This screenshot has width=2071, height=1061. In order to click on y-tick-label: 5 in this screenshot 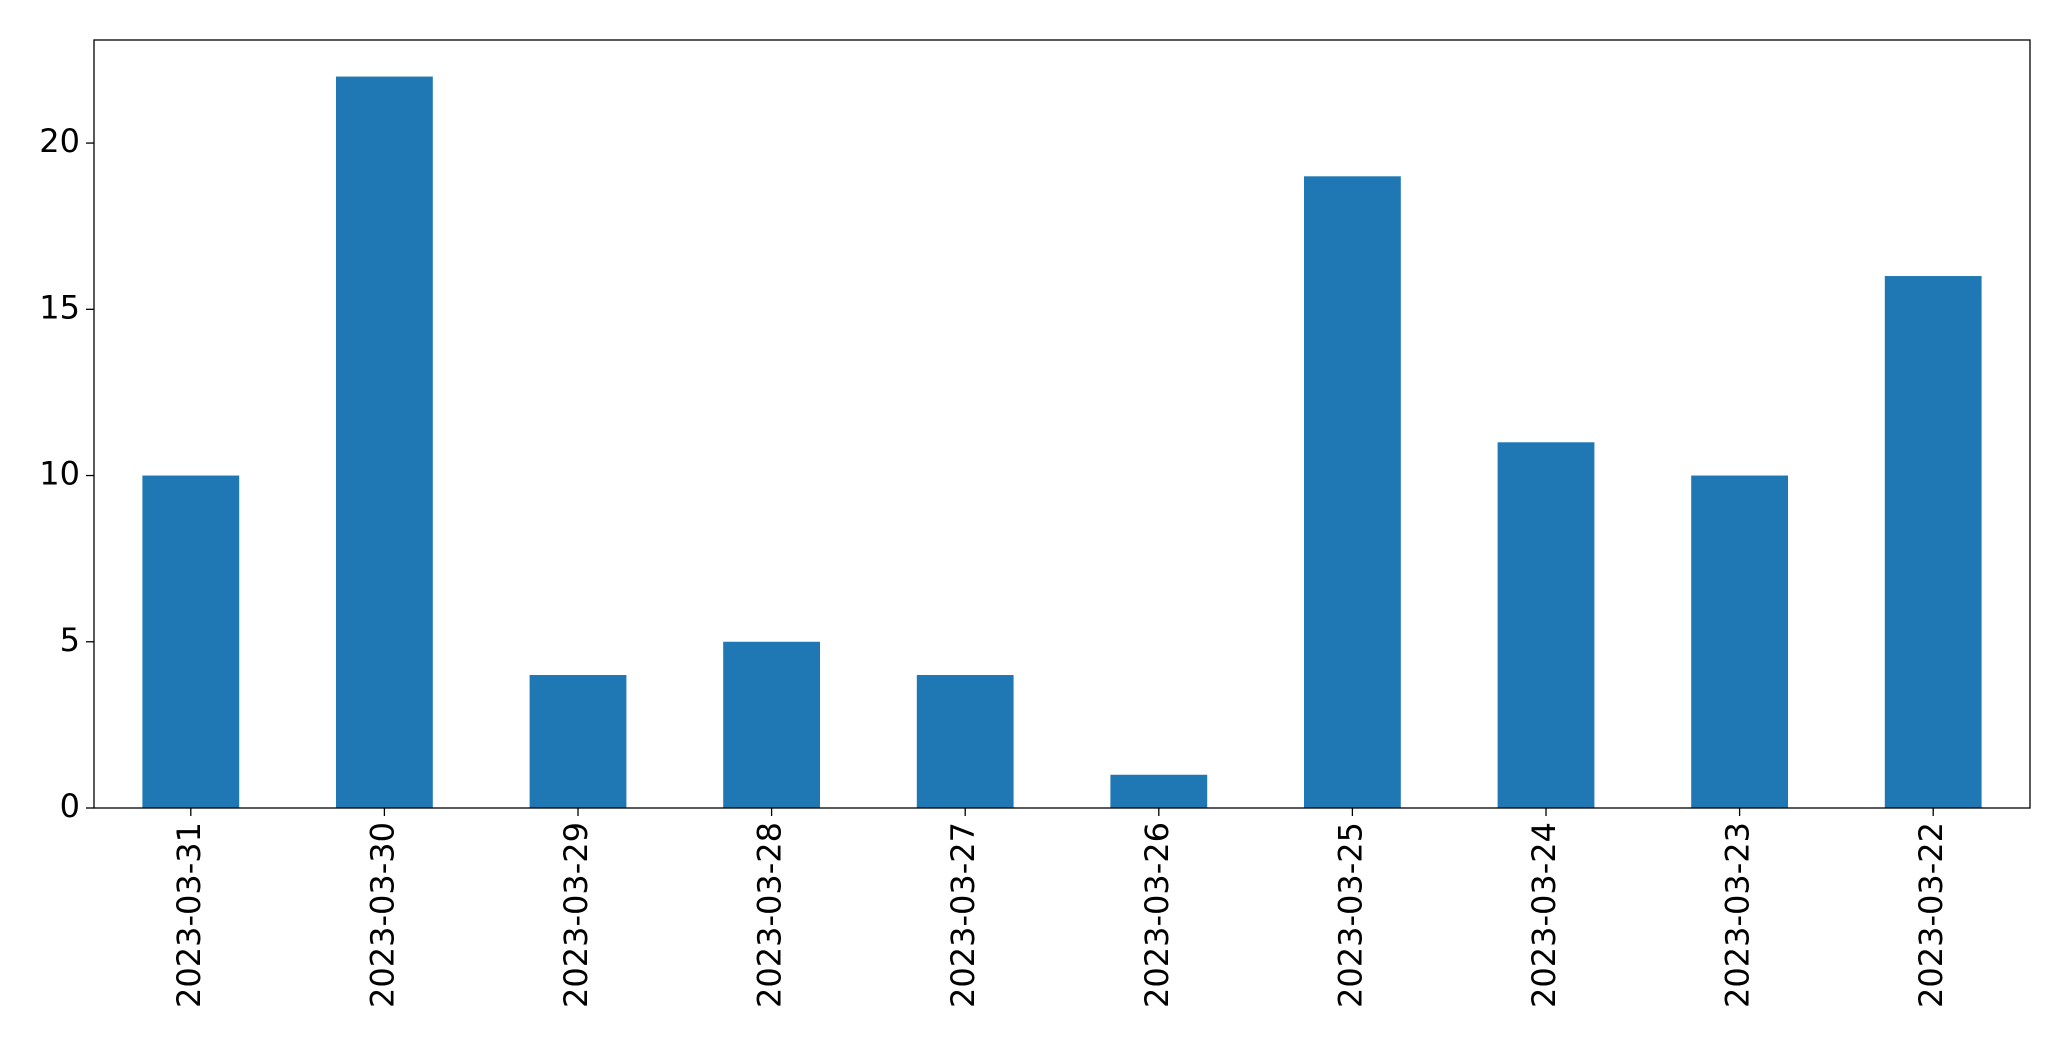, I will do `click(70, 640)`.